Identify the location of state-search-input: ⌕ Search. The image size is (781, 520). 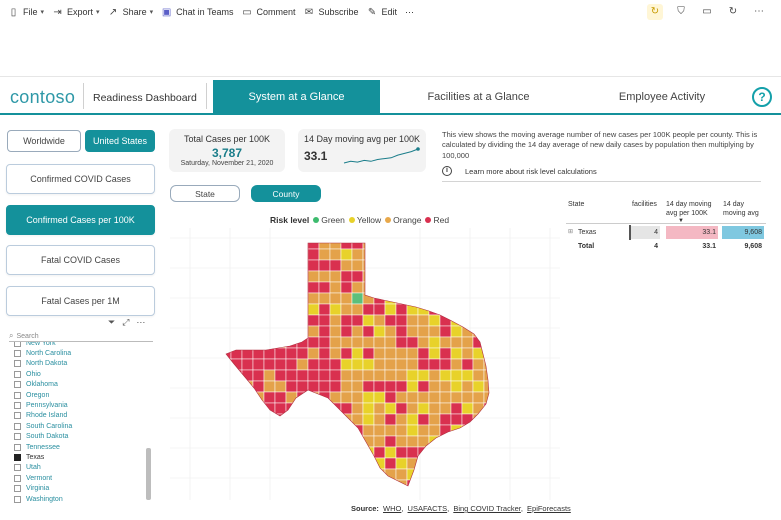
(81, 336).